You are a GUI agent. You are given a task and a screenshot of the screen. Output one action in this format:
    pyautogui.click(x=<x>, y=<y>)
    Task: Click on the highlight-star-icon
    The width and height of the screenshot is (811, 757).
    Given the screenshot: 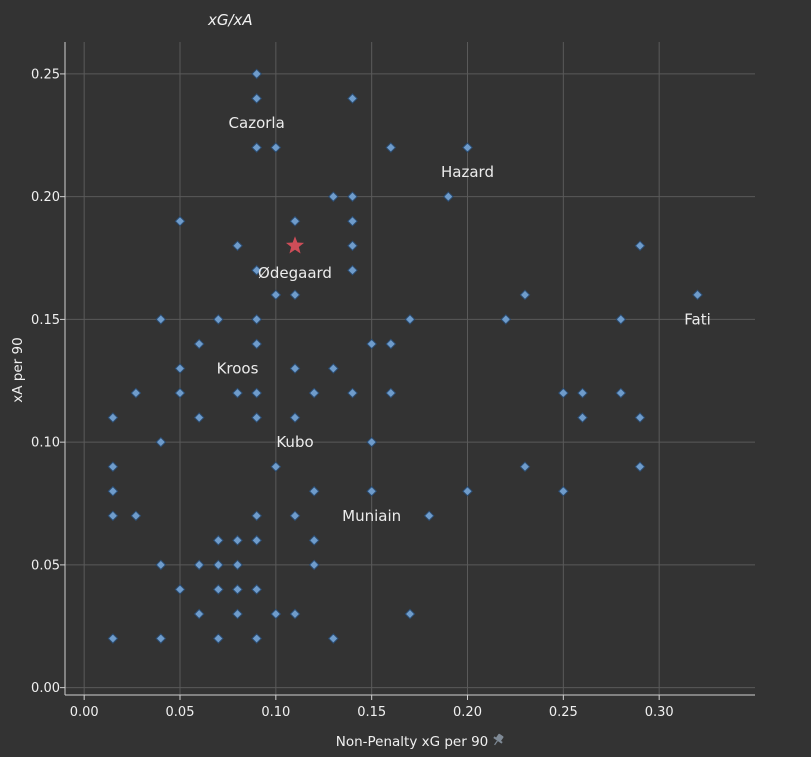 What is the action you would take?
    pyautogui.click(x=295, y=245)
    